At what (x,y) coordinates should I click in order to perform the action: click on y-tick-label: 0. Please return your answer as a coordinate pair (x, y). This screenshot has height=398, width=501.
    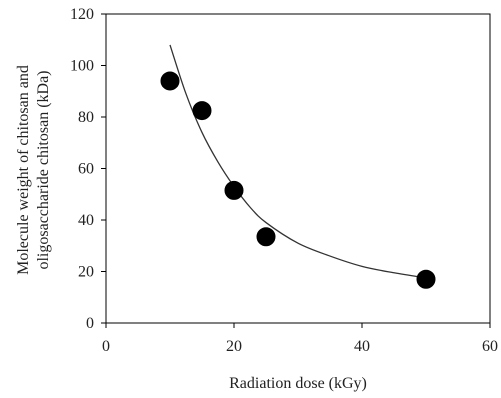
    Looking at the image, I should click on (90, 323).